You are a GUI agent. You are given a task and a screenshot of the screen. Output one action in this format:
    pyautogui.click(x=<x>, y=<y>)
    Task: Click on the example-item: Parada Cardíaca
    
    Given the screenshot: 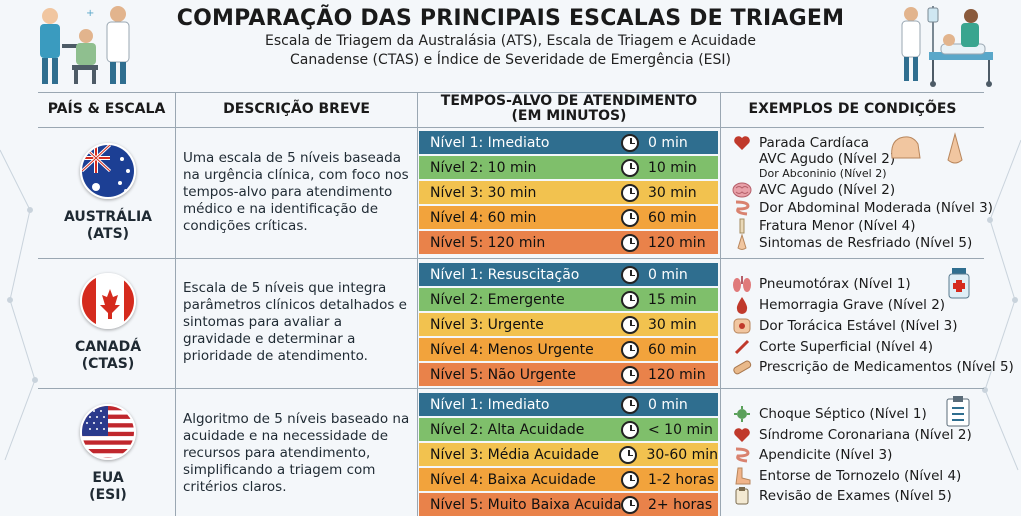 What is the action you would take?
    pyautogui.click(x=800, y=142)
    